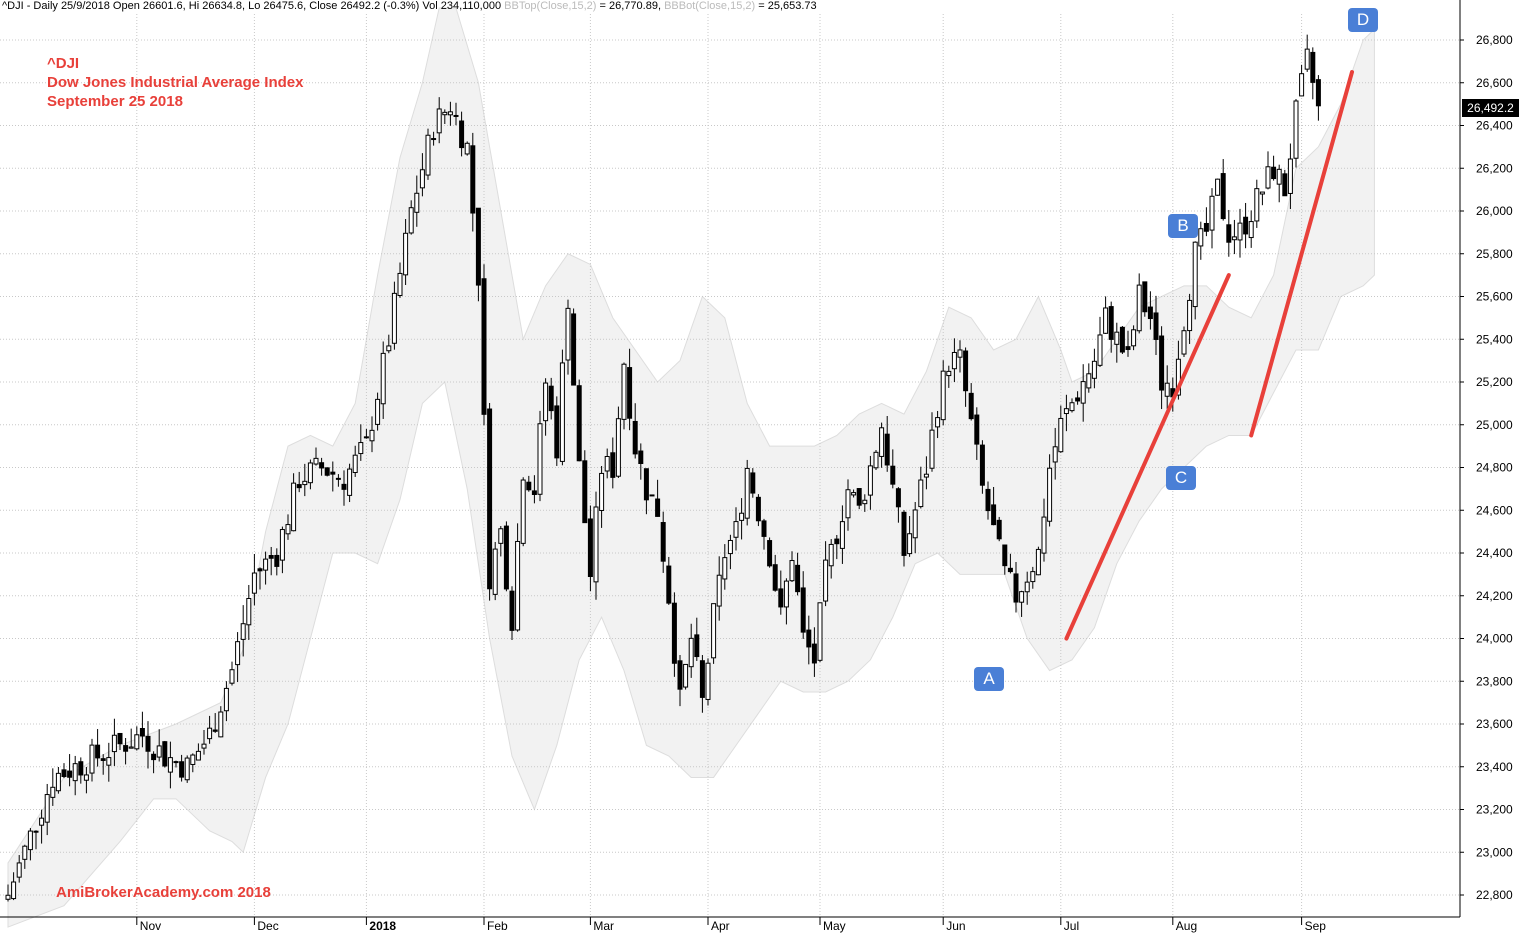  I want to click on date-tick-label: Apr, so click(720, 926).